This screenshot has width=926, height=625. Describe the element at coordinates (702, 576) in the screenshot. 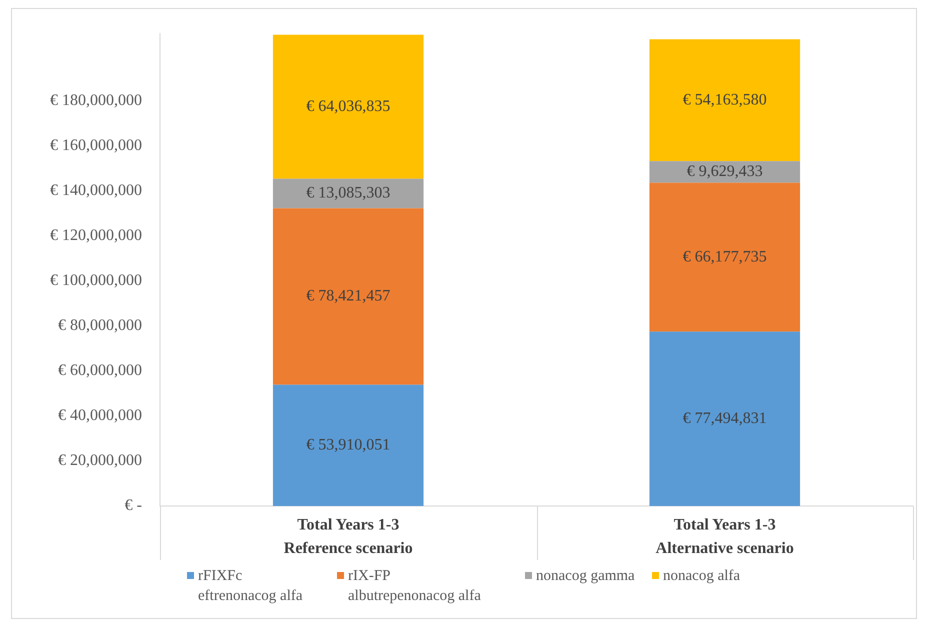

I see `legend-label: nonacog alfa` at that location.